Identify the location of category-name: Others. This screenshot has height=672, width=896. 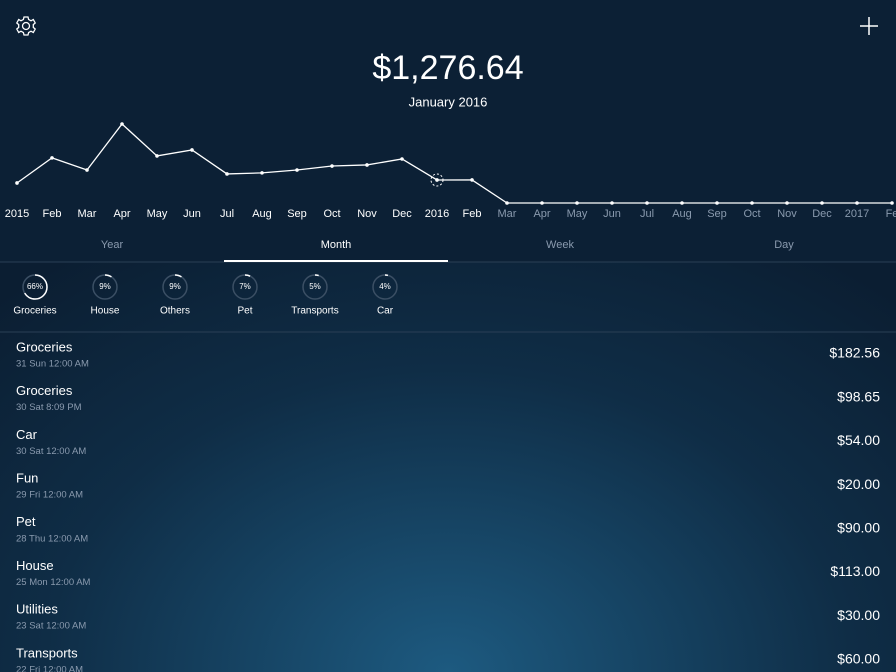
(175, 311).